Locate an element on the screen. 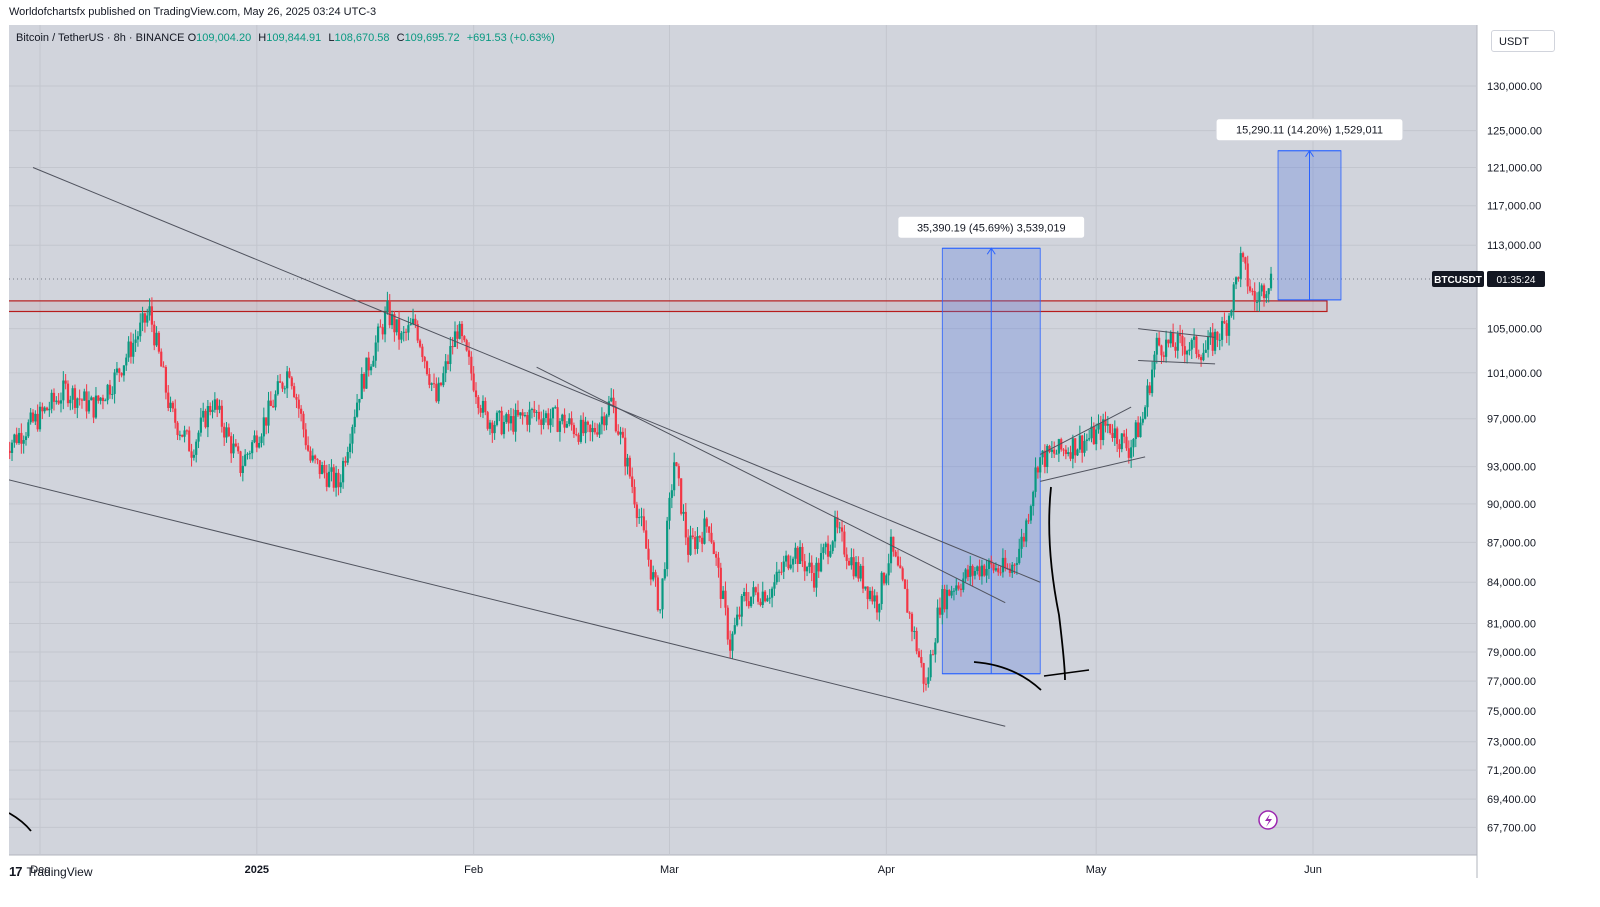 The image size is (1600, 907). tradingview-wordmark: TradingView is located at coordinates (59, 871).